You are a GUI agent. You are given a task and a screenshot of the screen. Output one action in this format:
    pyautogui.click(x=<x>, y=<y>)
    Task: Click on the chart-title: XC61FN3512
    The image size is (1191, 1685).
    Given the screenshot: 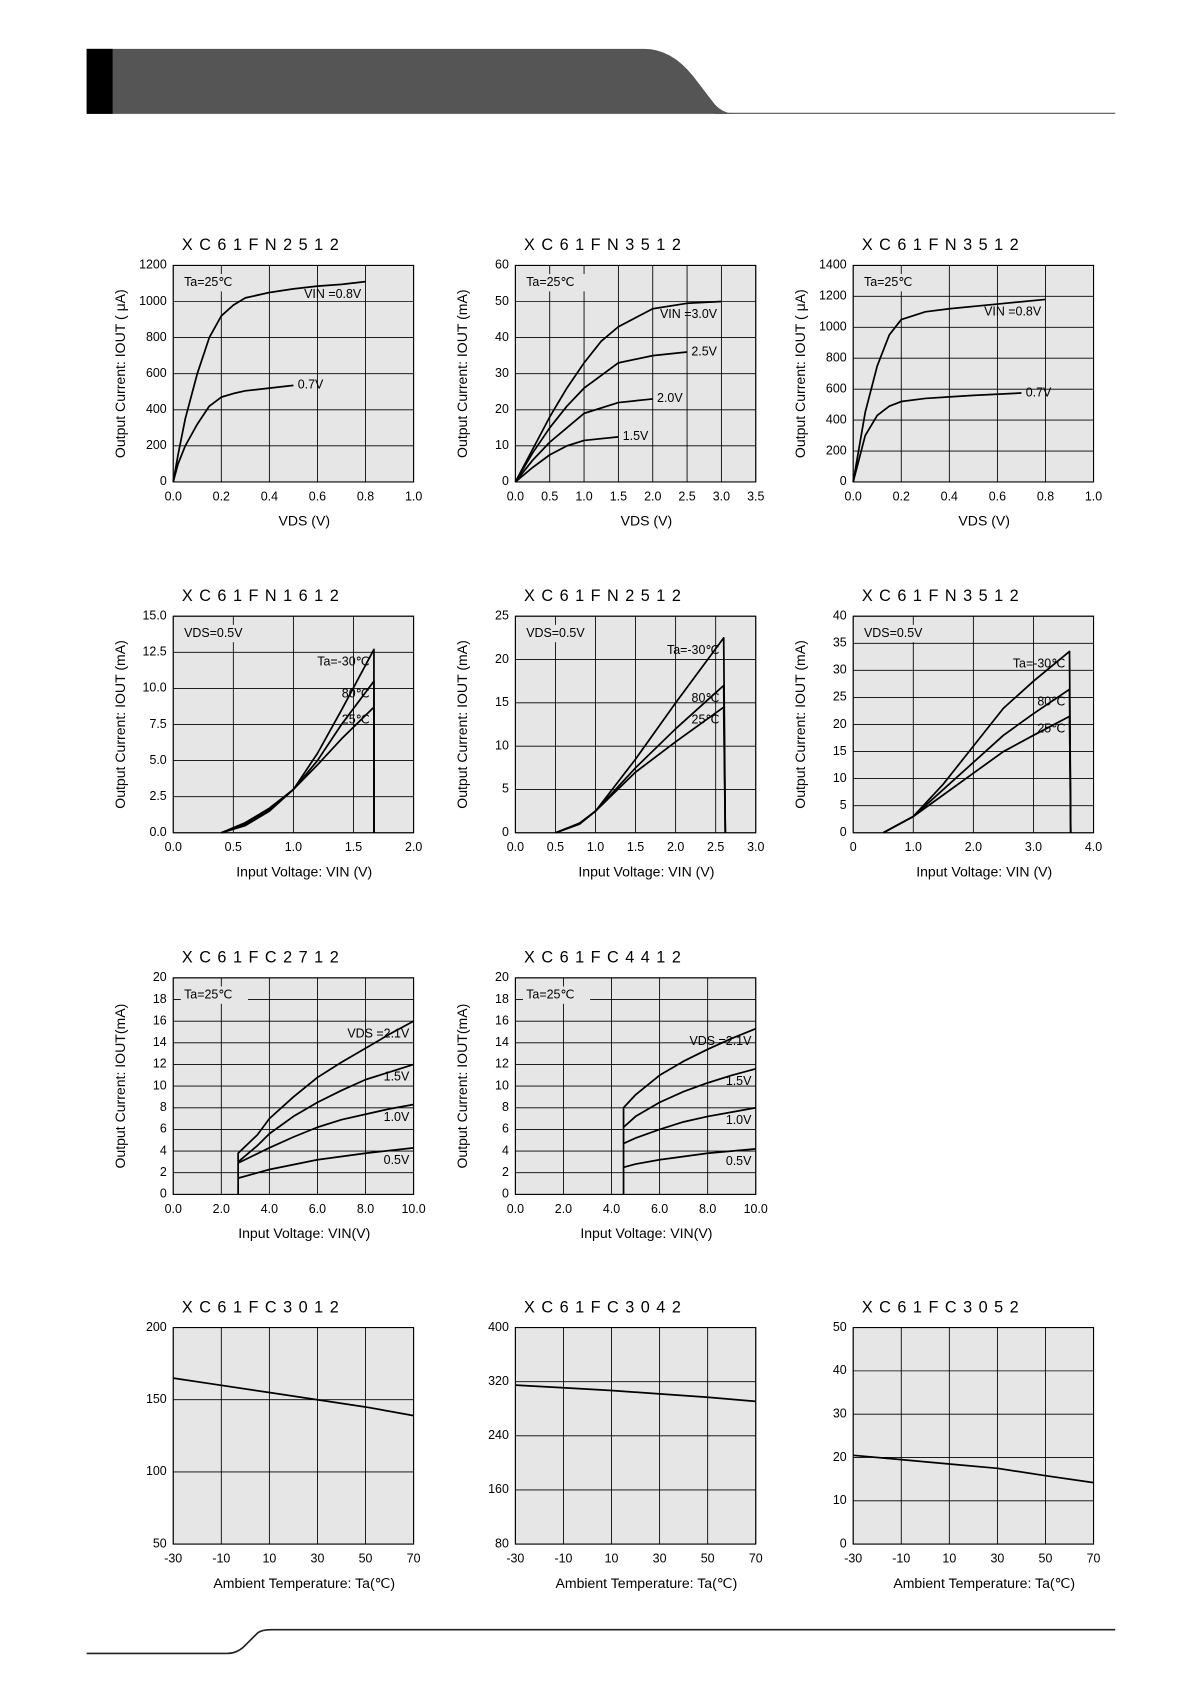 What is the action you would take?
    pyautogui.click(x=605, y=245)
    